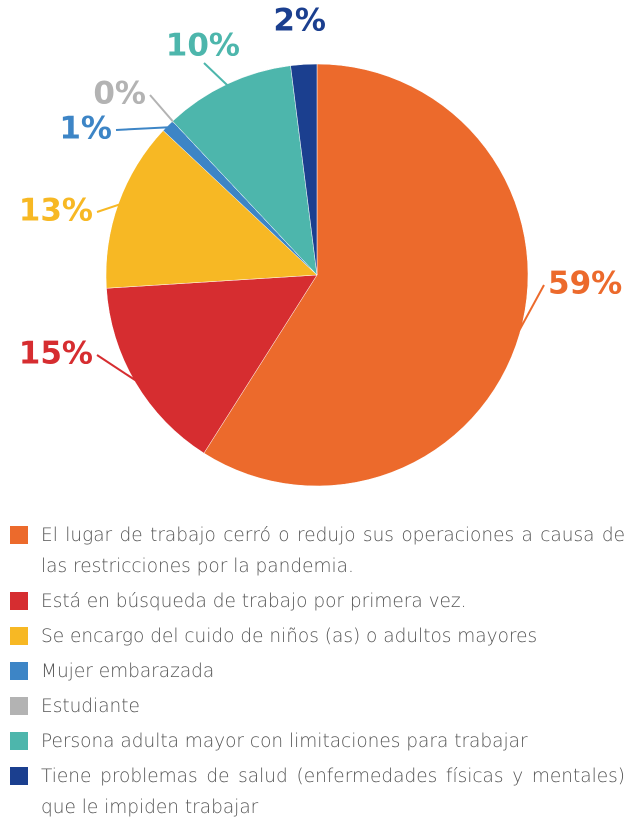  What do you see at coordinates (119, 94) in the screenshot?
I see `data-label: 0%` at bounding box center [119, 94].